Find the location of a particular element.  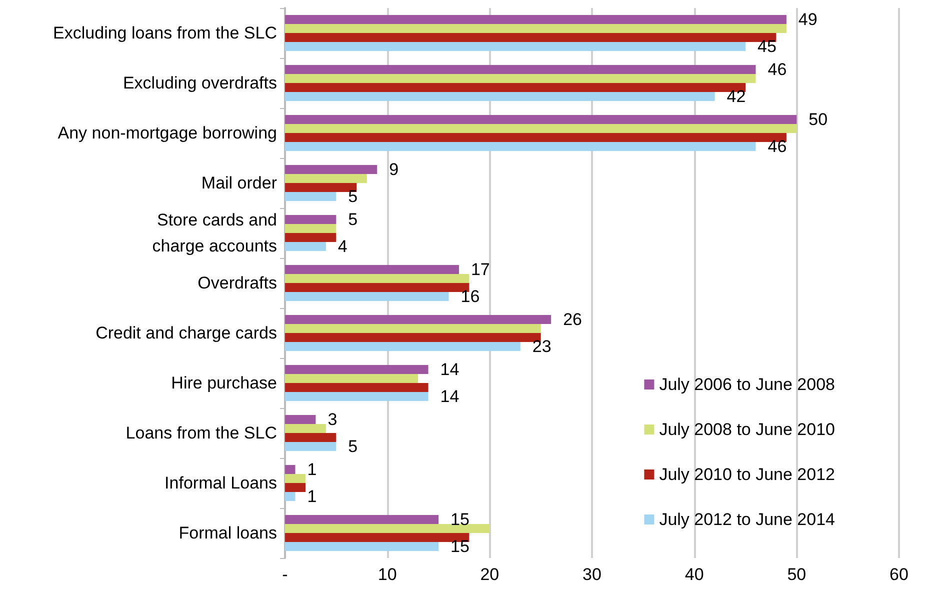

y-tick-label: Any non-mortgage borrowing is located at coordinates (167, 133).